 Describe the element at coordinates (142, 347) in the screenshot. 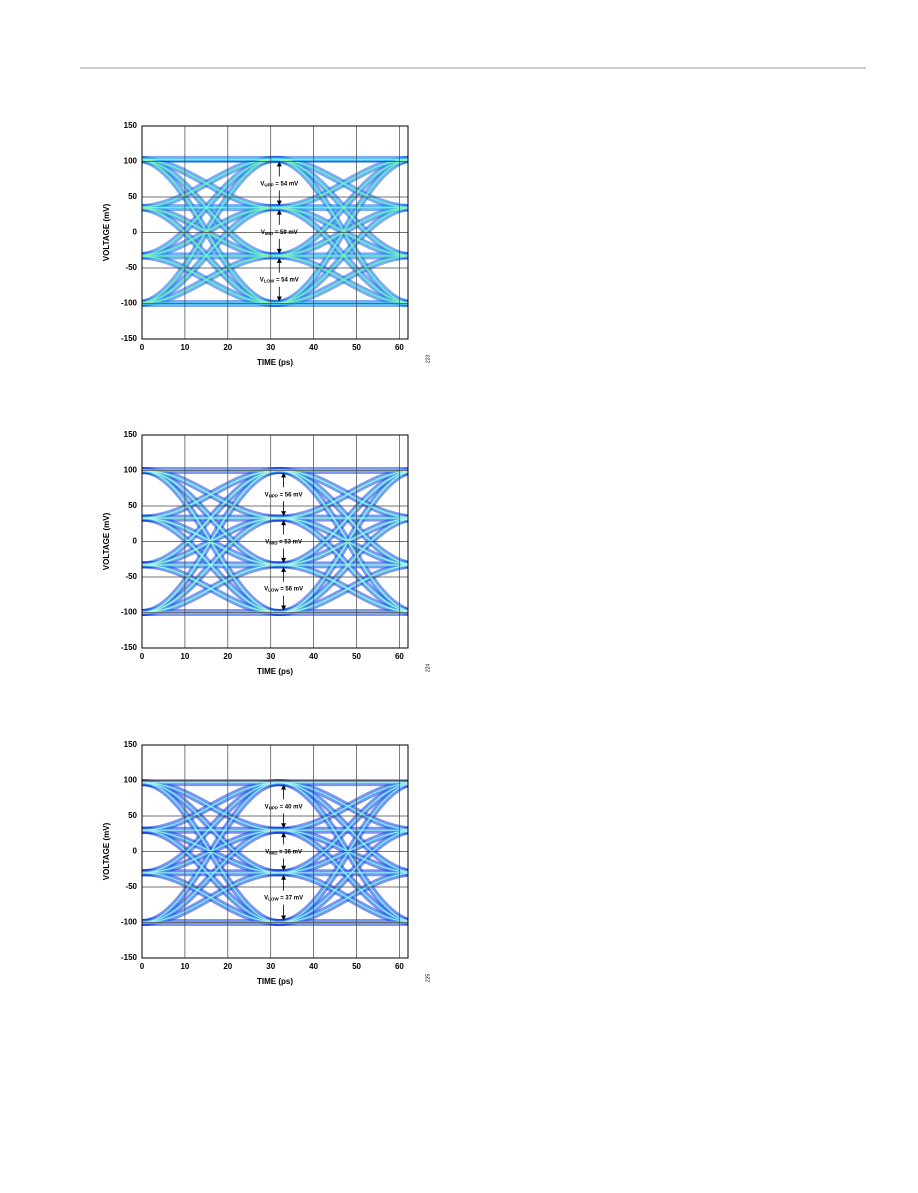

I see `x-tick-label: 0` at that location.